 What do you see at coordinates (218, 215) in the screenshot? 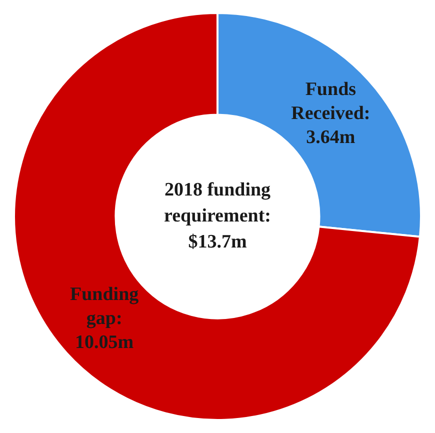
I see `text: 2018 funding requirement: $13.7m` at bounding box center [218, 215].